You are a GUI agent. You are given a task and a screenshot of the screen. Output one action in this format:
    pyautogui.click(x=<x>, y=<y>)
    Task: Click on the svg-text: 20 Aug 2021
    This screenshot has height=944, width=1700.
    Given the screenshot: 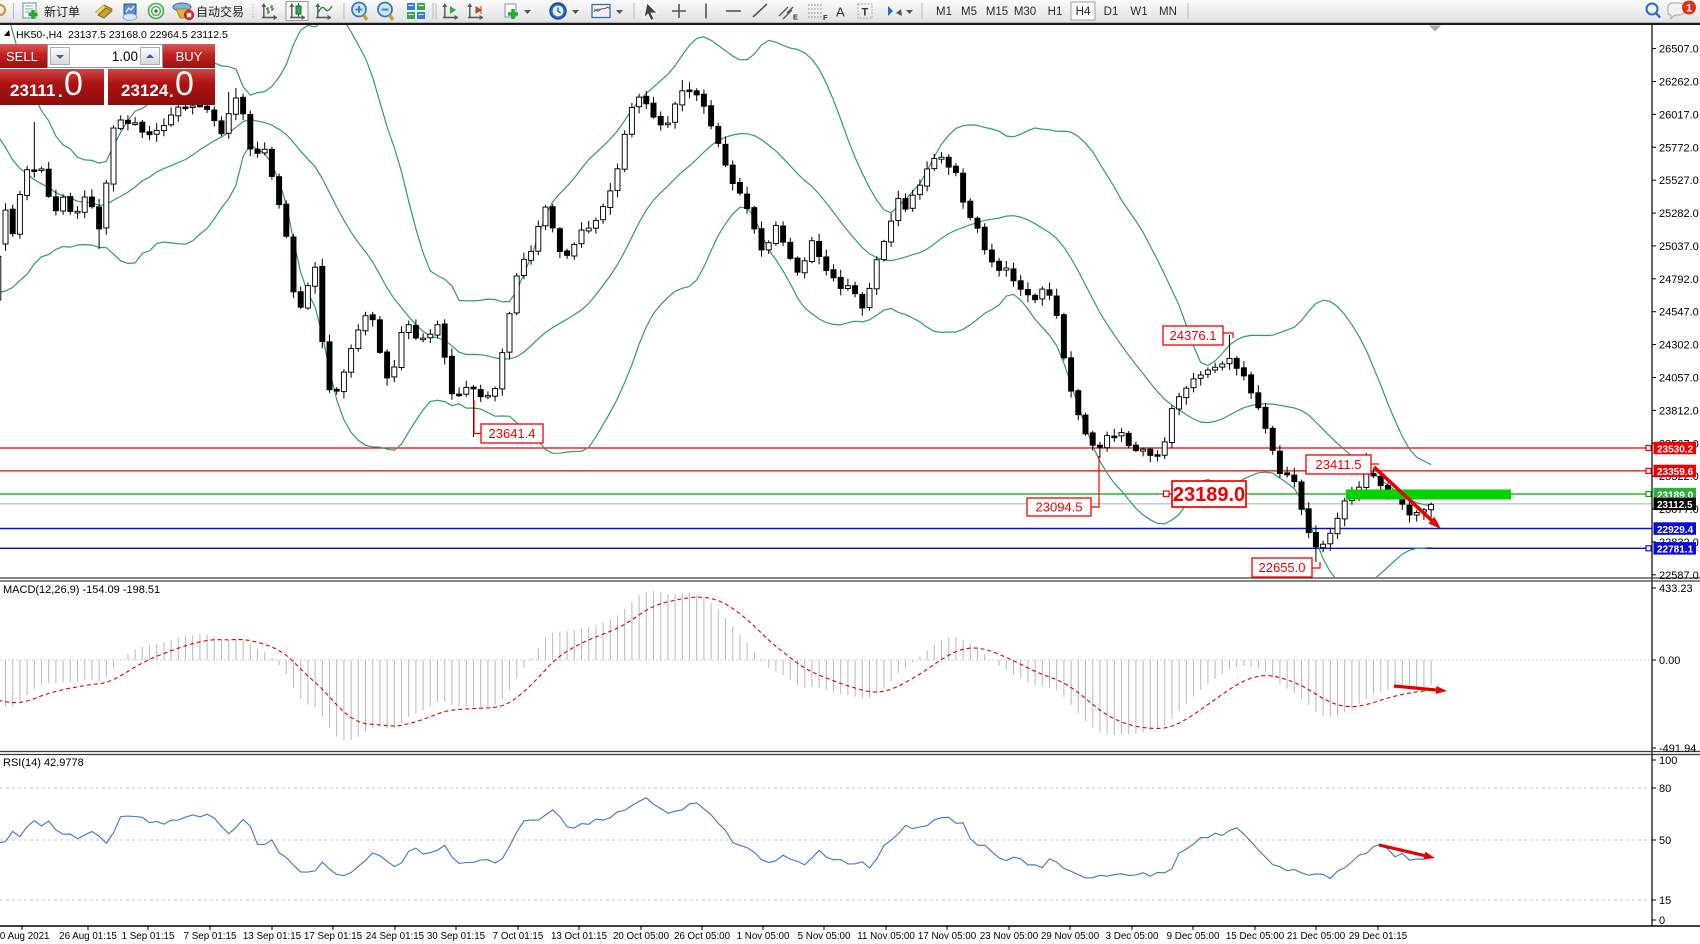 What is the action you would take?
    pyautogui.click(x=25, y=936)
    